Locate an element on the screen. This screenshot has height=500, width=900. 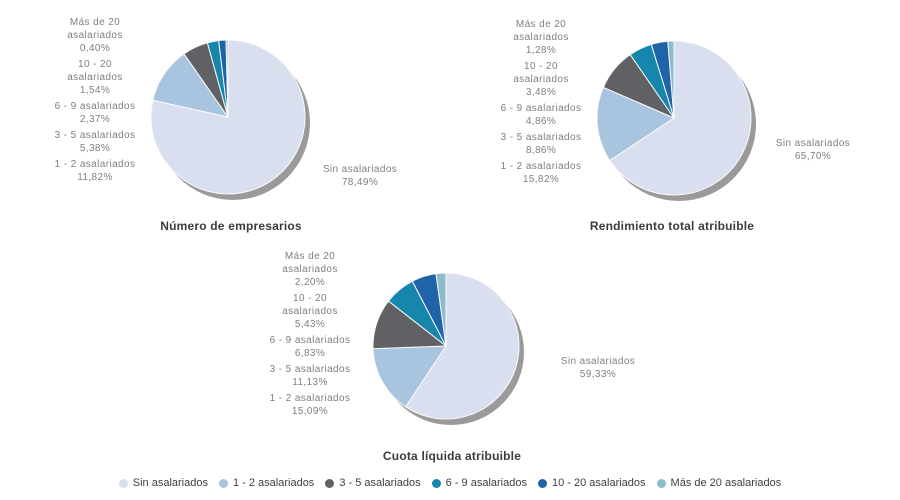
slice-callout-10-20-asalariados: 10 - 20 asalariados 1,54% is located at coordinates (95, 77).